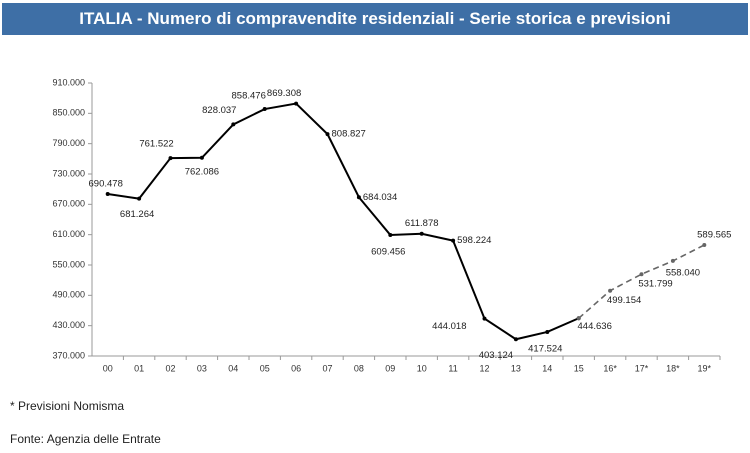 This screenshot has height=453, width=750. I want to click on x-tick-label: 05, so click(265, 368).